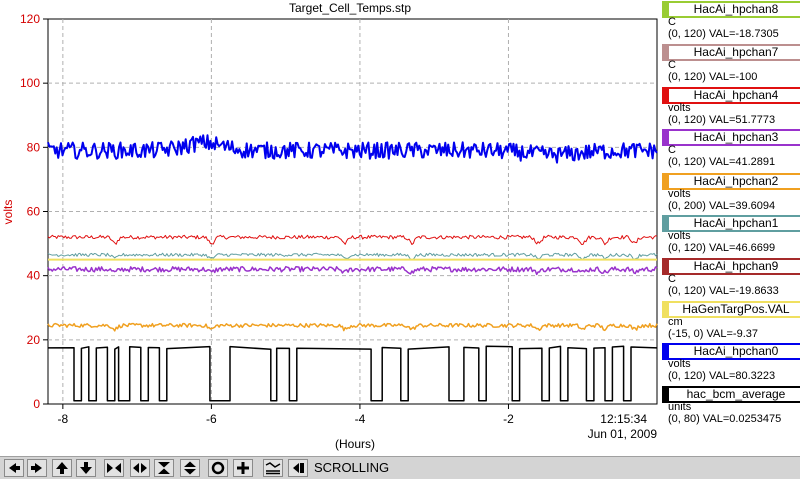  What do you see at coordinates (352, 373) in the screenshot?
I see `series-line-hac_bcm_average` at bounding box center [352, 373].